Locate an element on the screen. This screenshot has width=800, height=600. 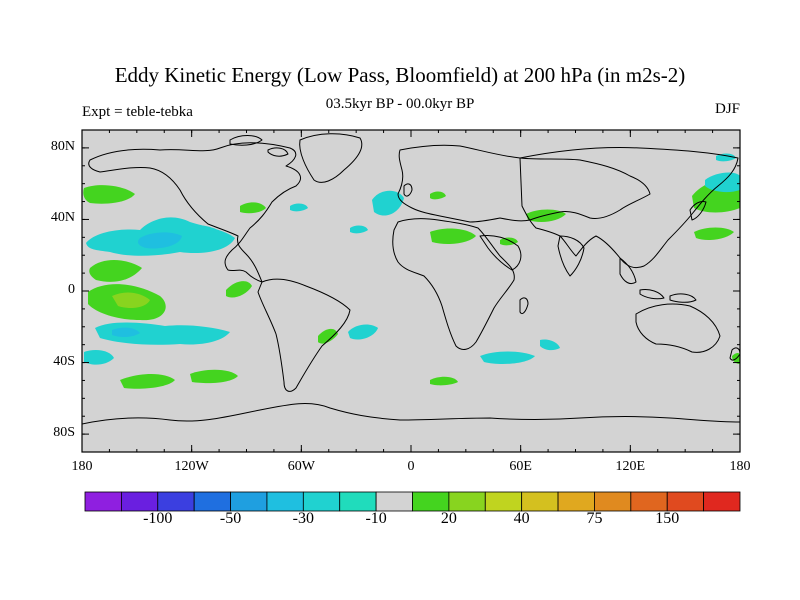
coastline-japan is located at coordinates (698, 211).